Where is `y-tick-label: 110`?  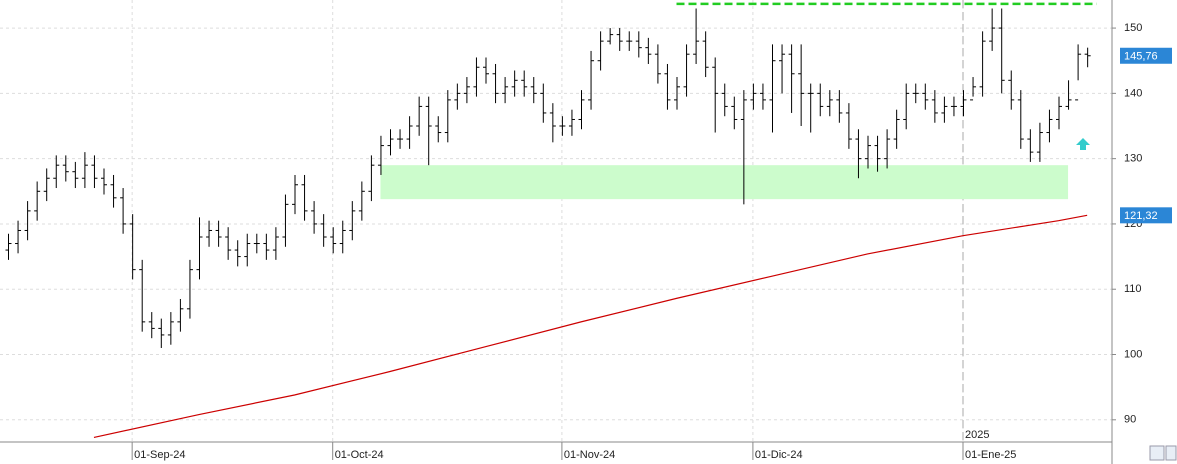 y-tick-label: 110 is located at coordinates (1133, 289).